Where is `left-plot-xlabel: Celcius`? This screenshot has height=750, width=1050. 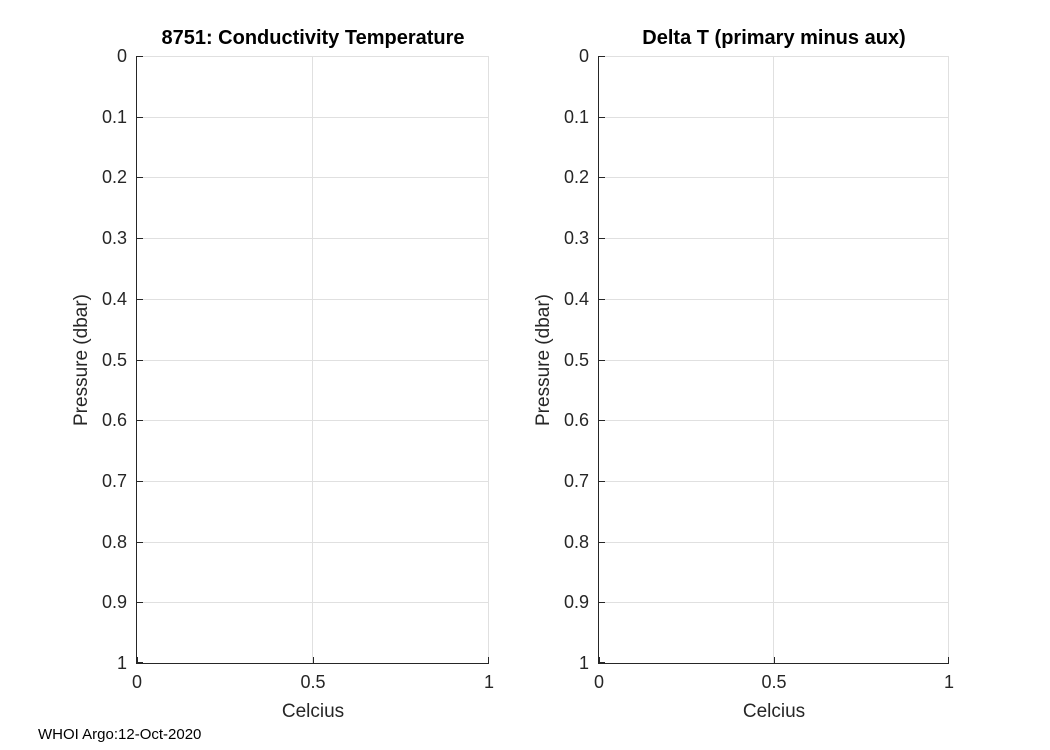
left-plot-xlabel: Celcius is located at coordinates (313, 711).